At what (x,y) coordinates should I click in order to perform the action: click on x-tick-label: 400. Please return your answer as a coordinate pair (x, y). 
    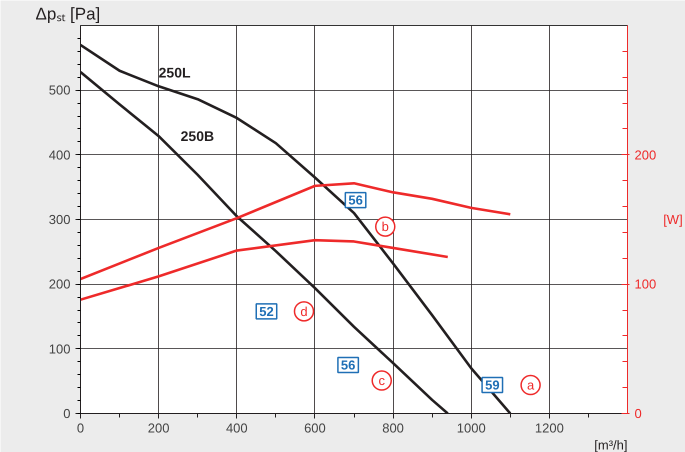
    Looking at the image, I should click on (237, 428).